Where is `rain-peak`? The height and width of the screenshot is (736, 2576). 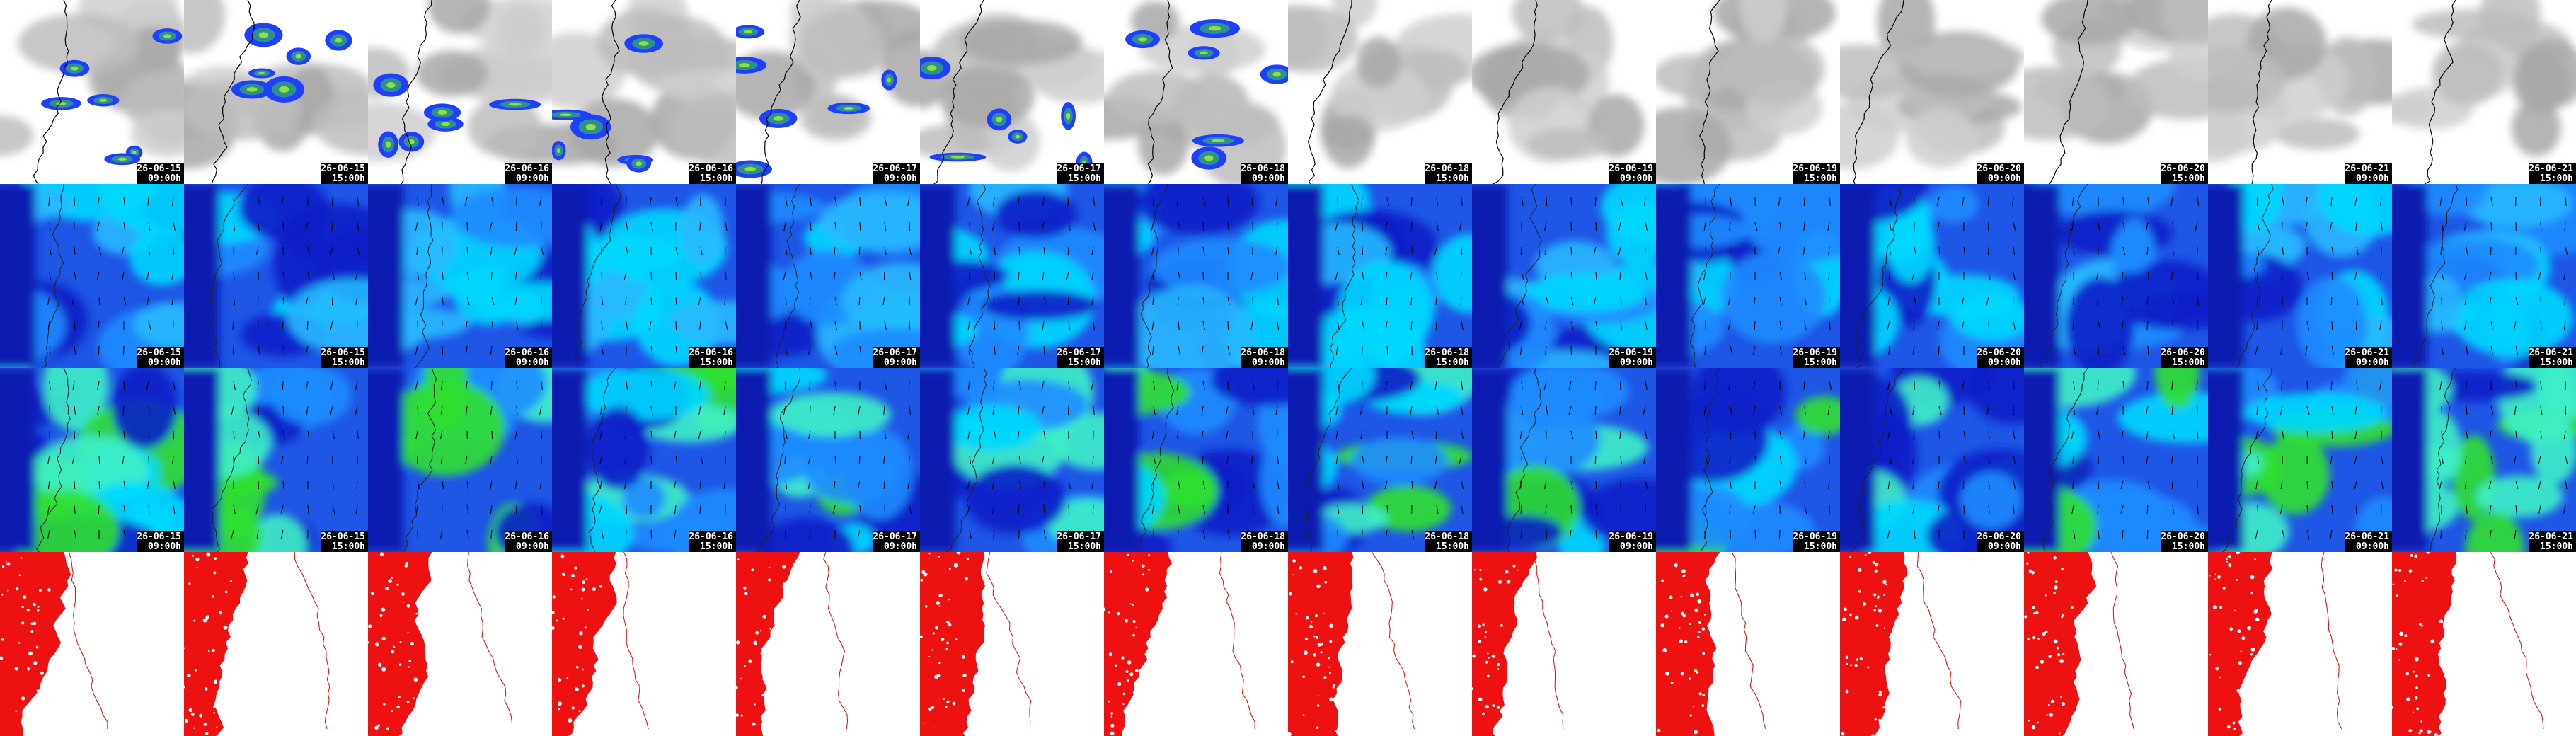 rain-peak is located at coordinates (135, 153).